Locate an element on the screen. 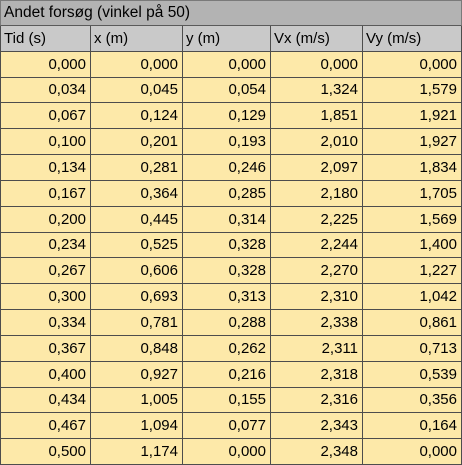 The height and width of the screenshot is (465, 462). table-cell-vx: 2,343 is located at coordinates (317, 426).